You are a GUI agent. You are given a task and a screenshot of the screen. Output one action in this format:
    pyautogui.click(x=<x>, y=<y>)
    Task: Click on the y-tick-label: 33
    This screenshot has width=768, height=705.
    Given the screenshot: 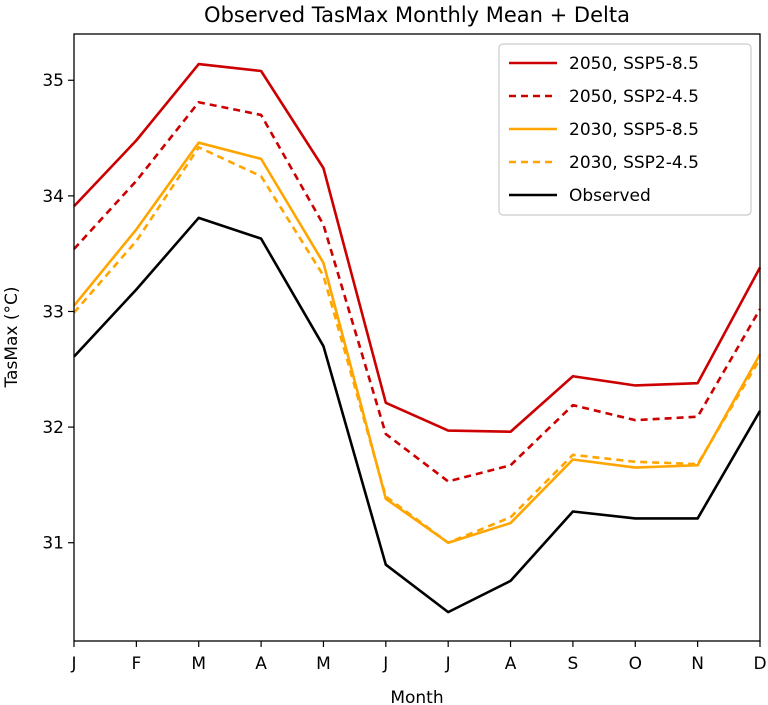 What is the action you would take?
    pyautogui.click(x=53, y=312)
    